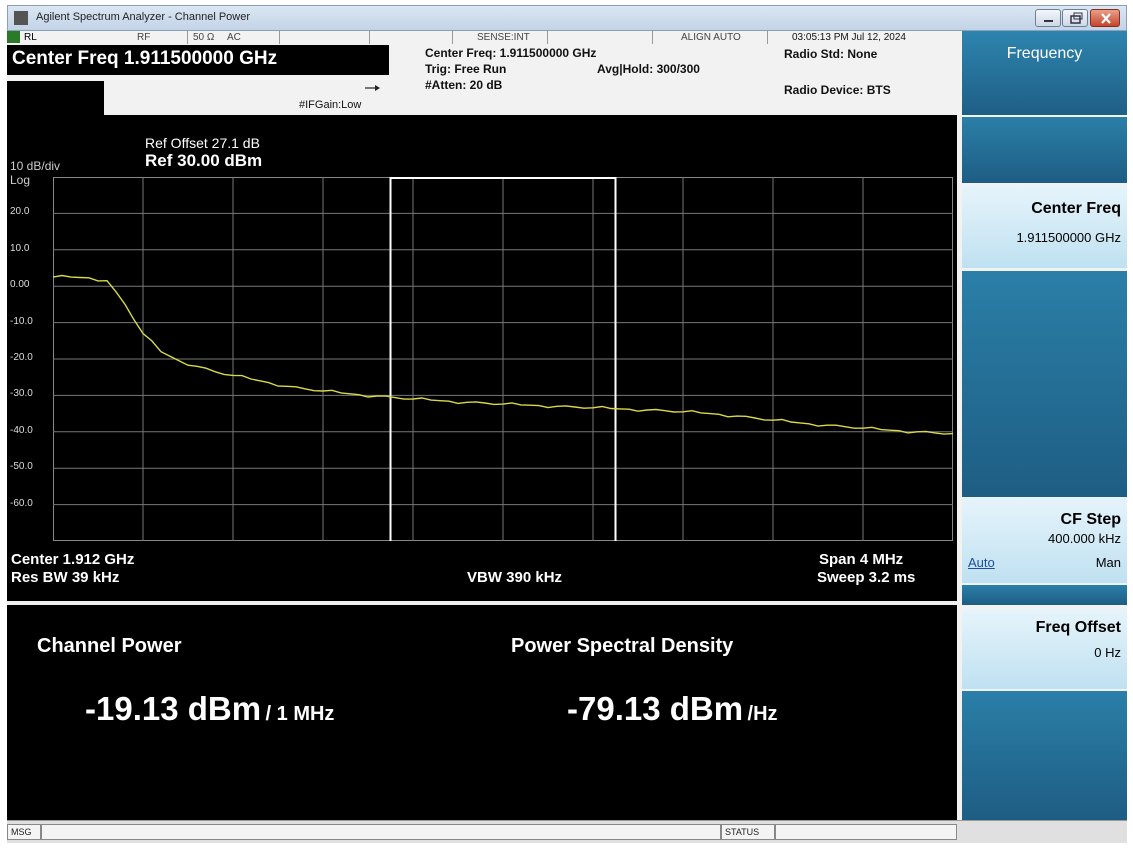 The image size is (1133, 852). I want to click on y-tick-label: -50.0, so click(21, 467).